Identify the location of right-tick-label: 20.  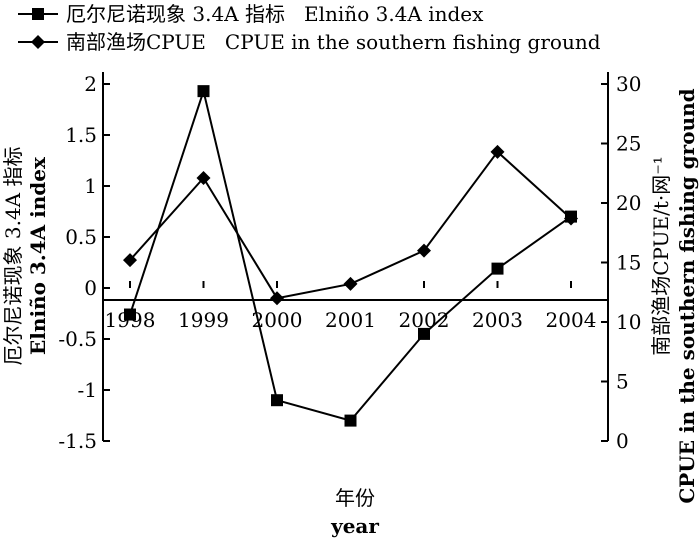
(628, 203).